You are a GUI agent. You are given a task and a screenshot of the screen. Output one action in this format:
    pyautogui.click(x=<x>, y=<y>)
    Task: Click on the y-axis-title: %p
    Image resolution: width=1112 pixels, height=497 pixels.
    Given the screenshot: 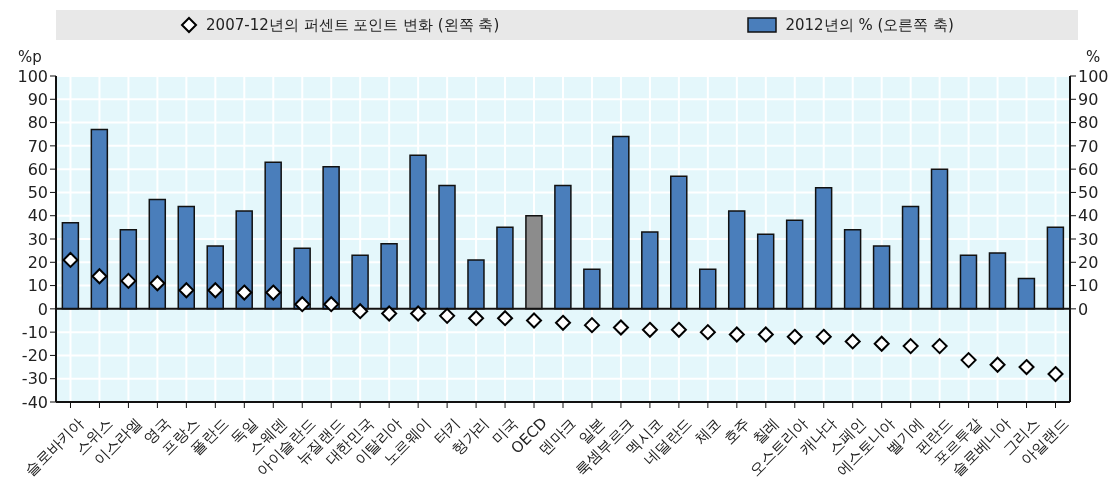 What is the action you would take?
    pyautogui.click(x=30, y=57)
    